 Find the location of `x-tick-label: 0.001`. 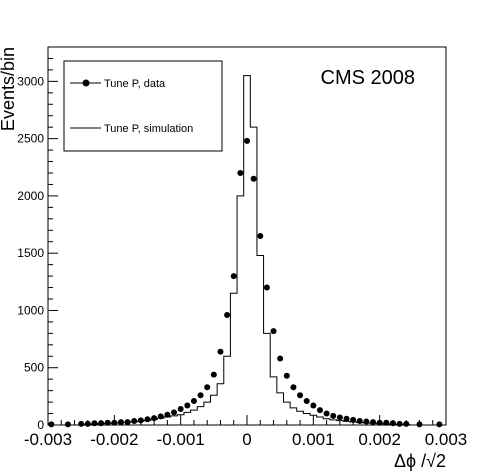

x-tick-label: 0.001 is located at coordinates (313, 439).